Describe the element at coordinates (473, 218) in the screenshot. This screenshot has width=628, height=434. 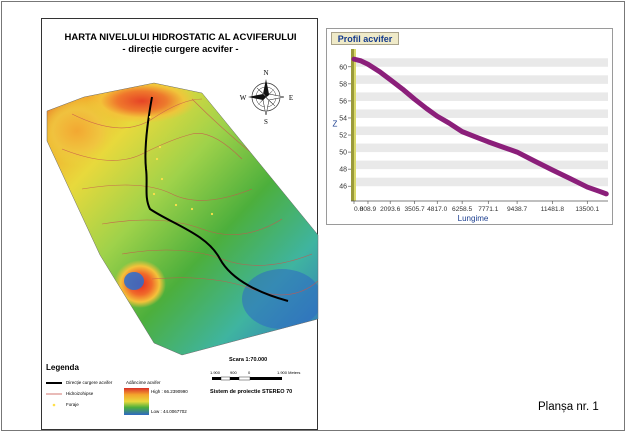
I see `x-axis-label: Lungime` at that location.